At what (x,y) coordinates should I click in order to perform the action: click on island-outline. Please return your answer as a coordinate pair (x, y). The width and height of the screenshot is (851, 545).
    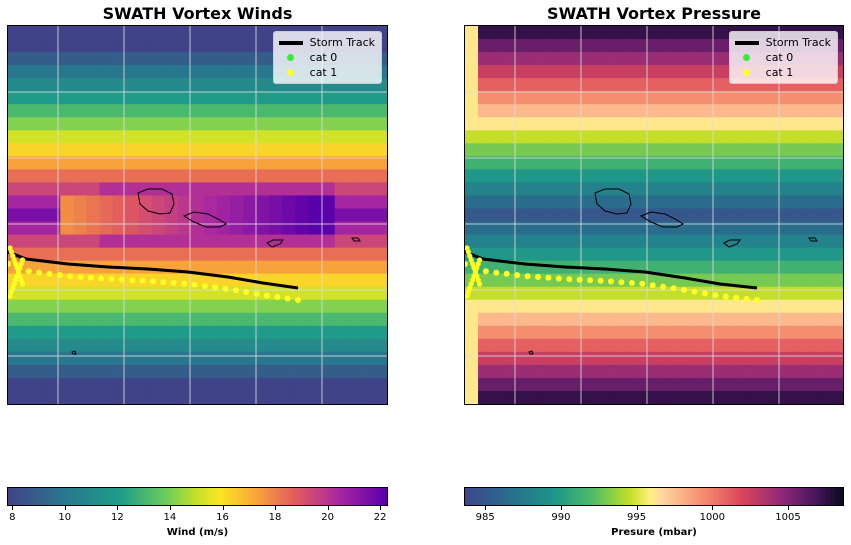
    Looking at the image, I should click on (356, 239).